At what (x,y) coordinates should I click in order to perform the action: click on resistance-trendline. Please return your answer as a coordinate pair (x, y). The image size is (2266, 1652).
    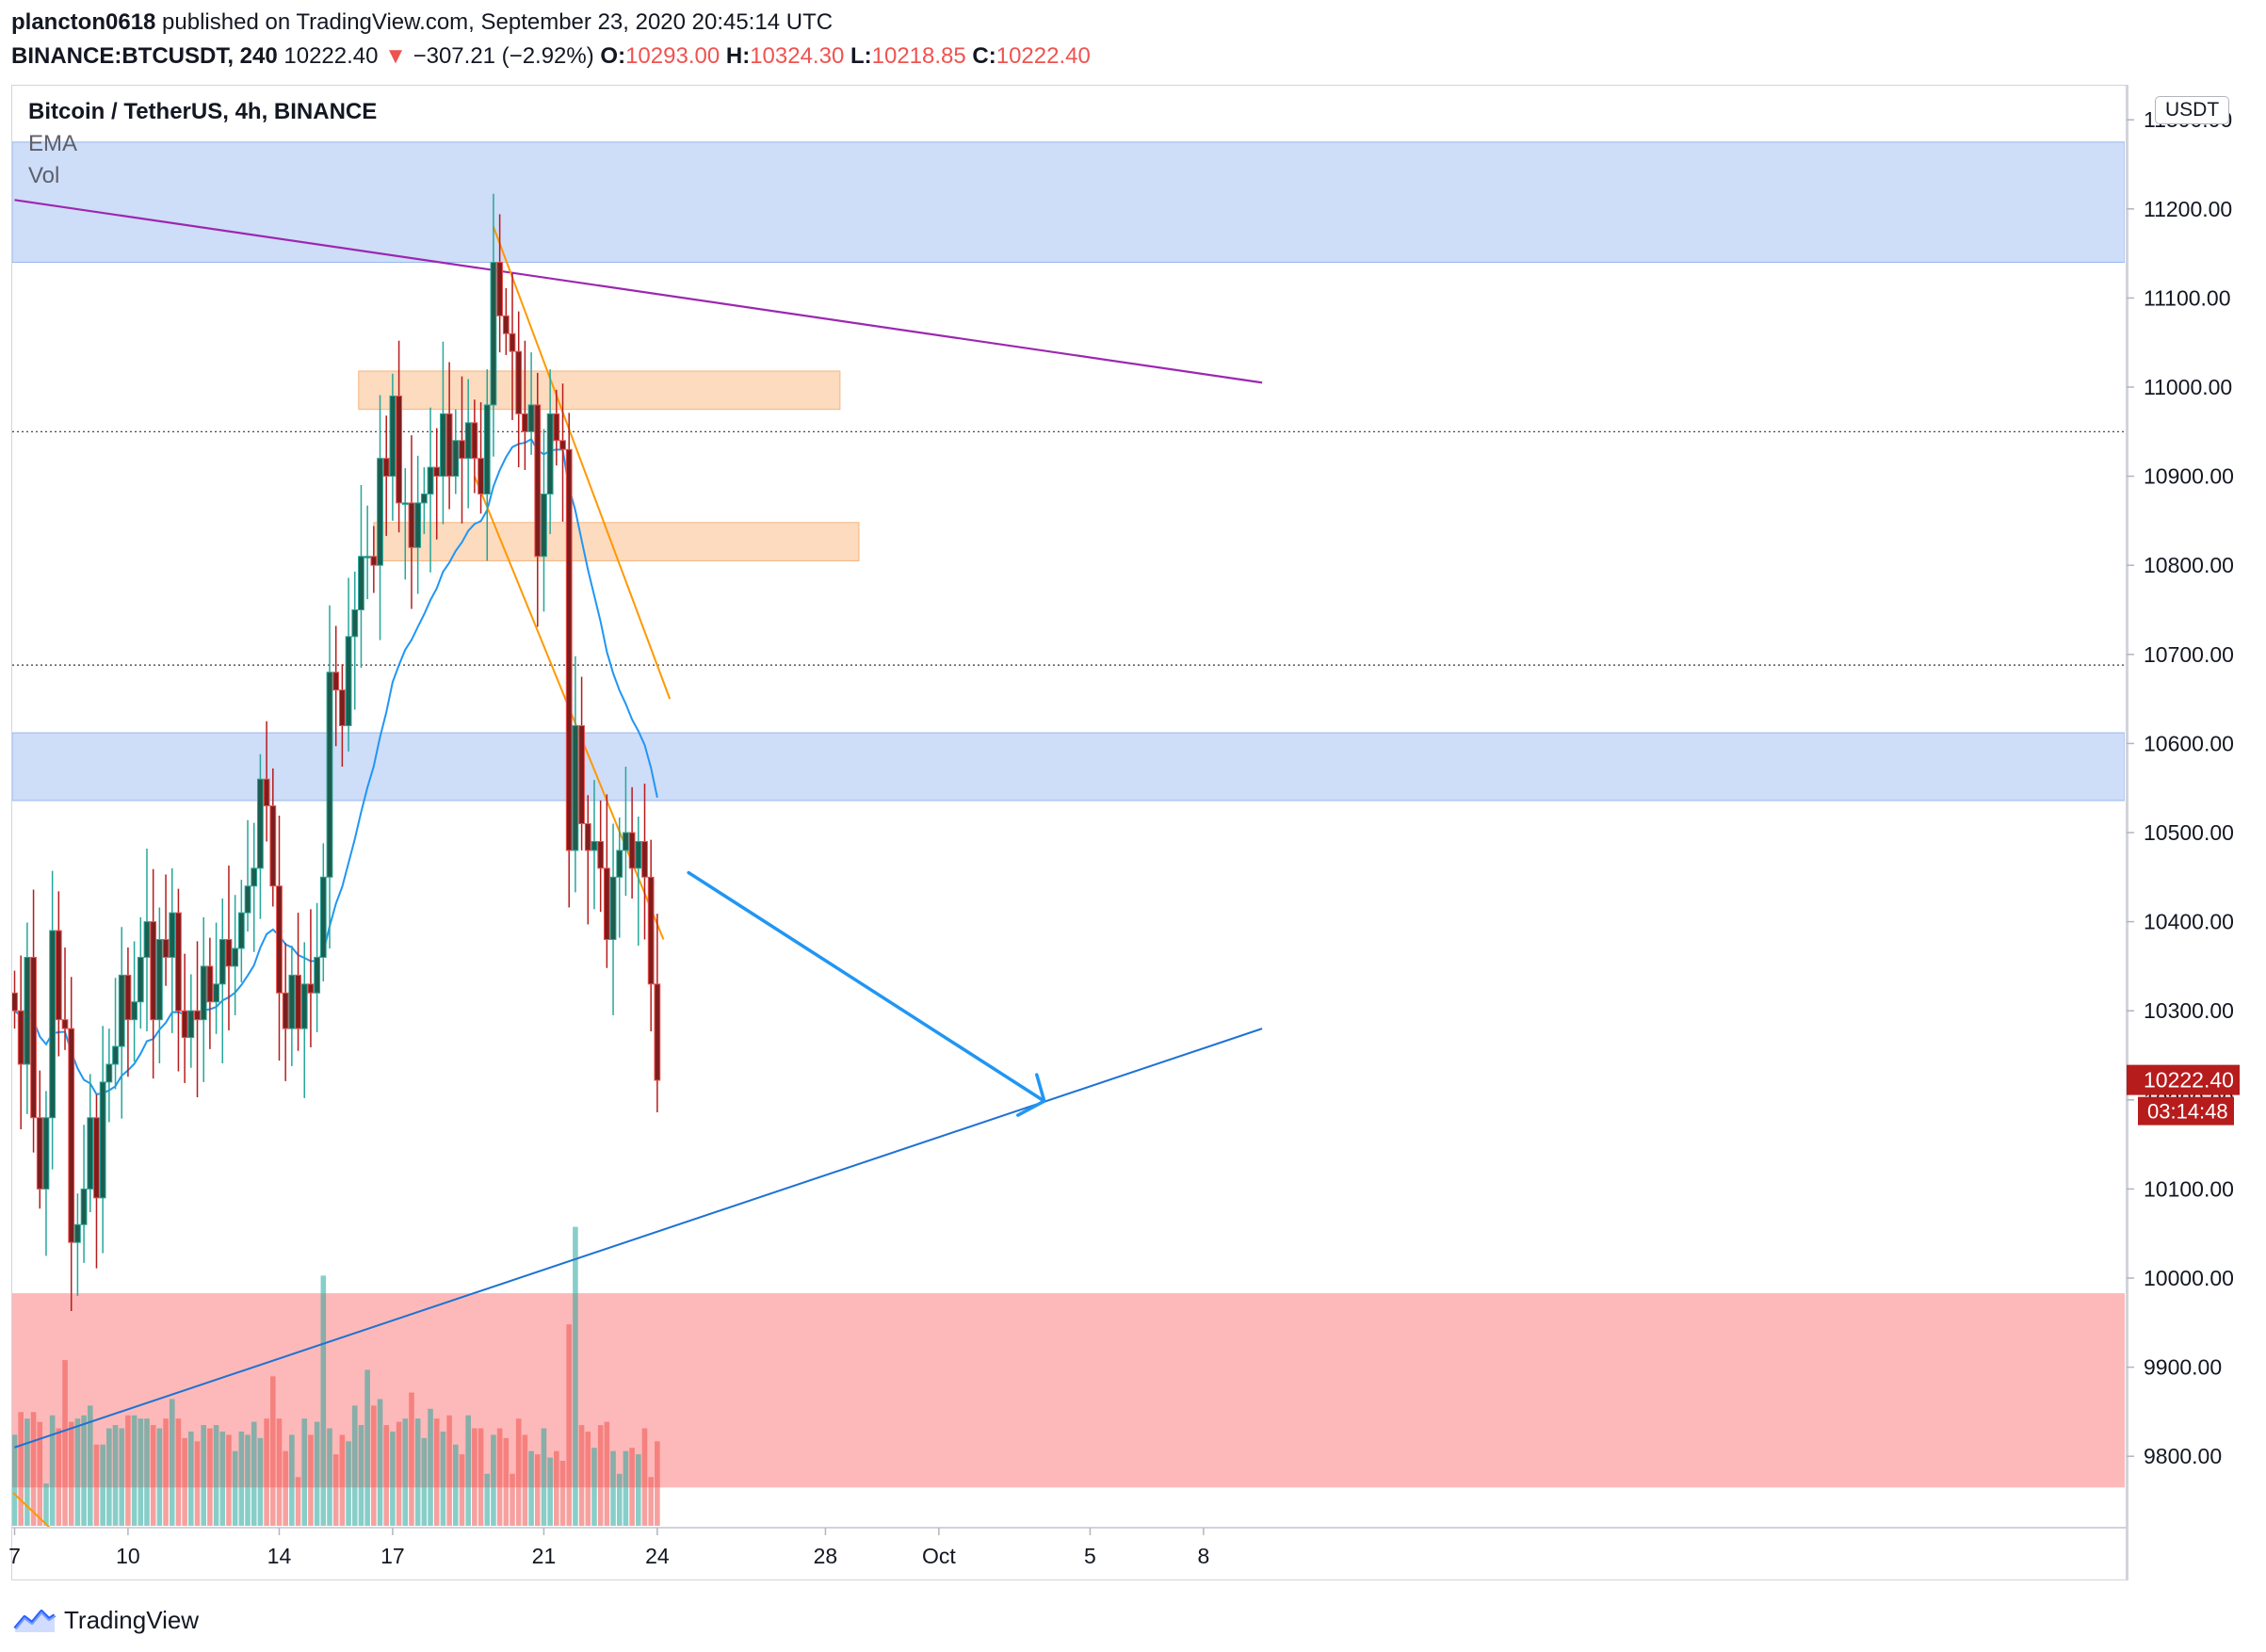
    Looking at the image, I should click on (638, 292).